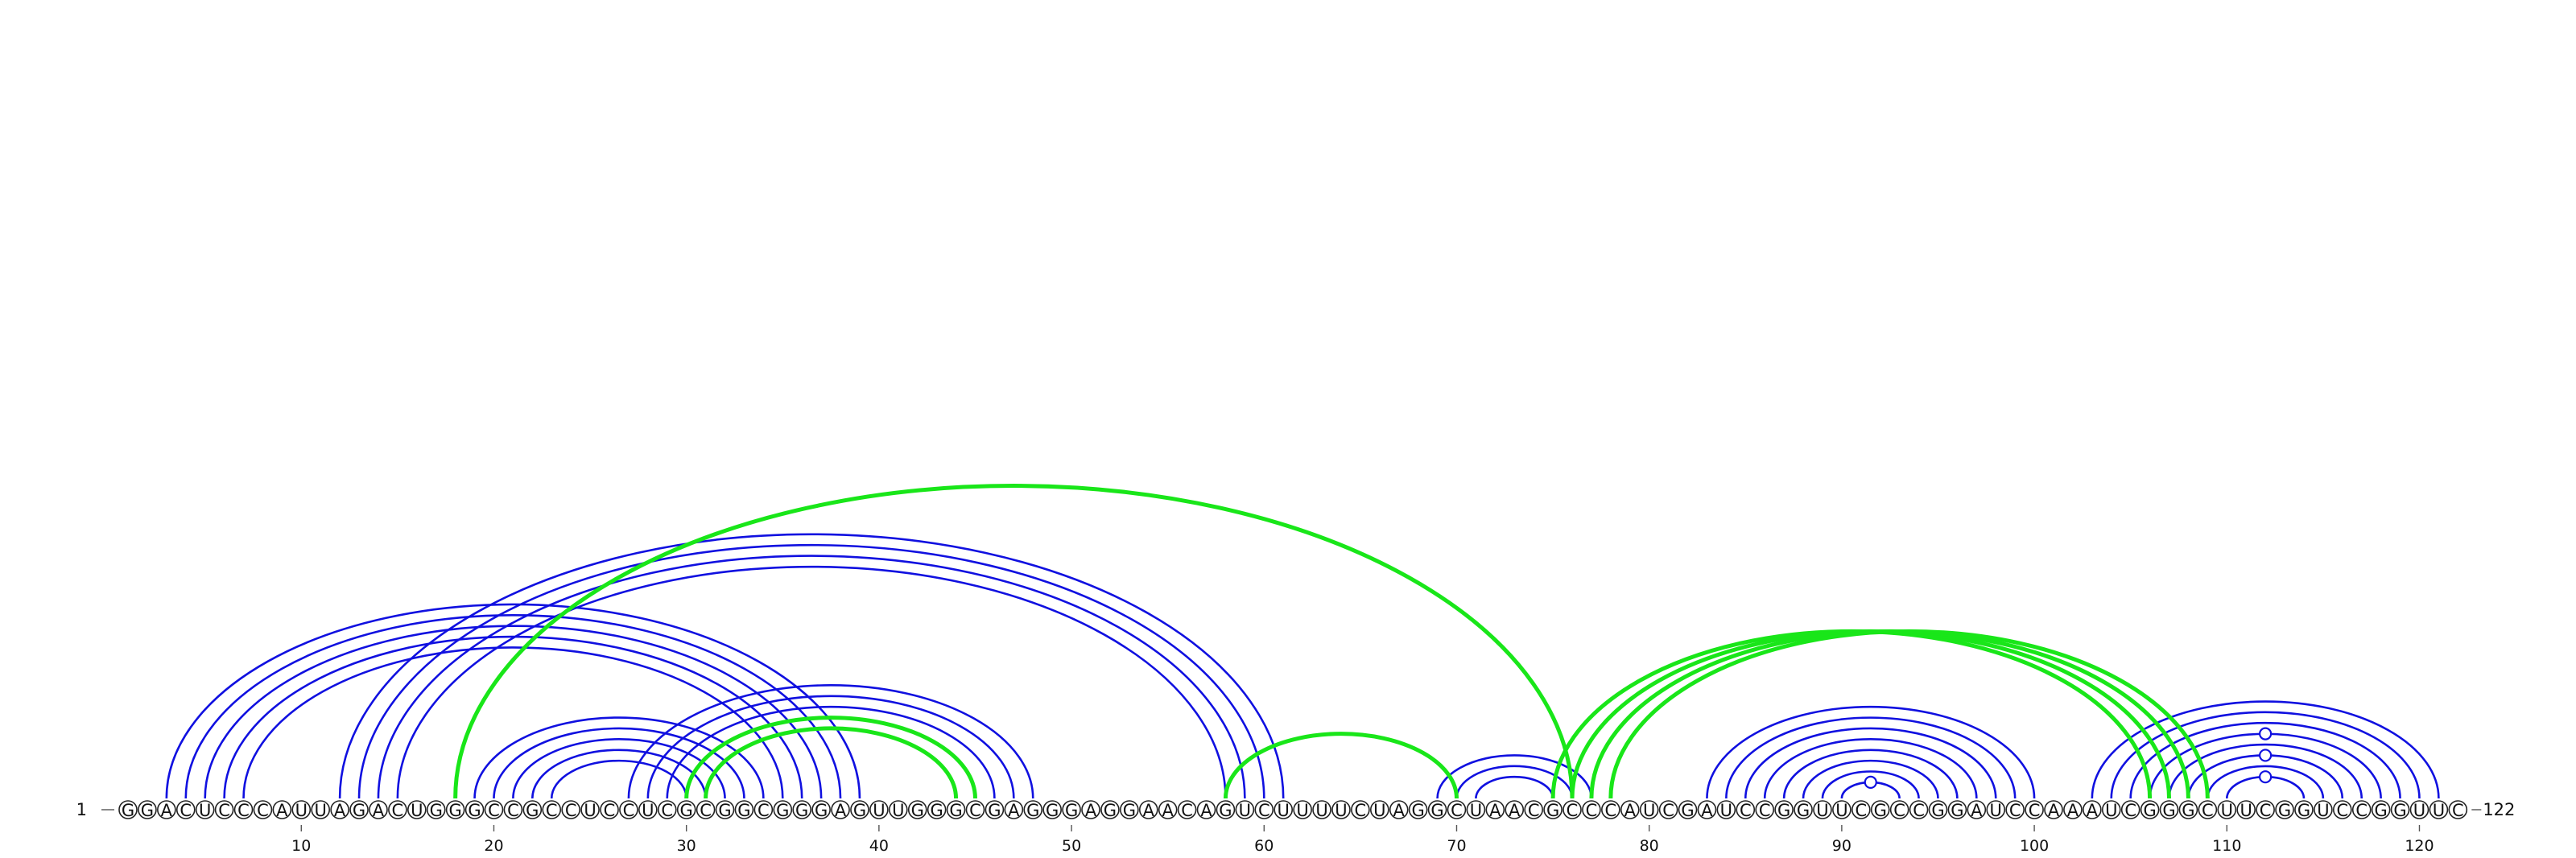 This screenshot has height=858, width=2576. I want to click on sequence-end-label: 122, so click(2499, 809).